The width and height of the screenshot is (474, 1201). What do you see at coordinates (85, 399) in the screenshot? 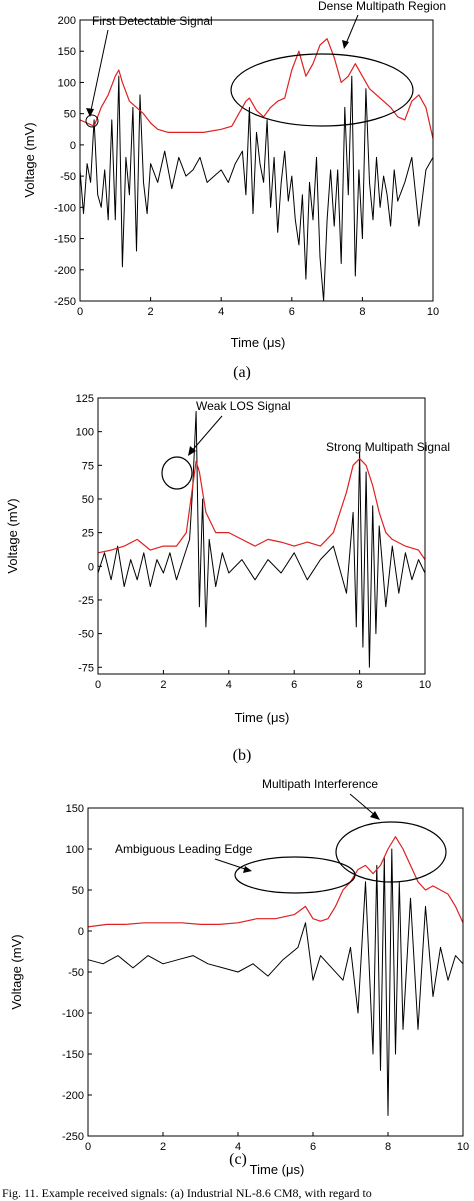
I see `y-tick-label: 125` at bounding box center [85, 399].